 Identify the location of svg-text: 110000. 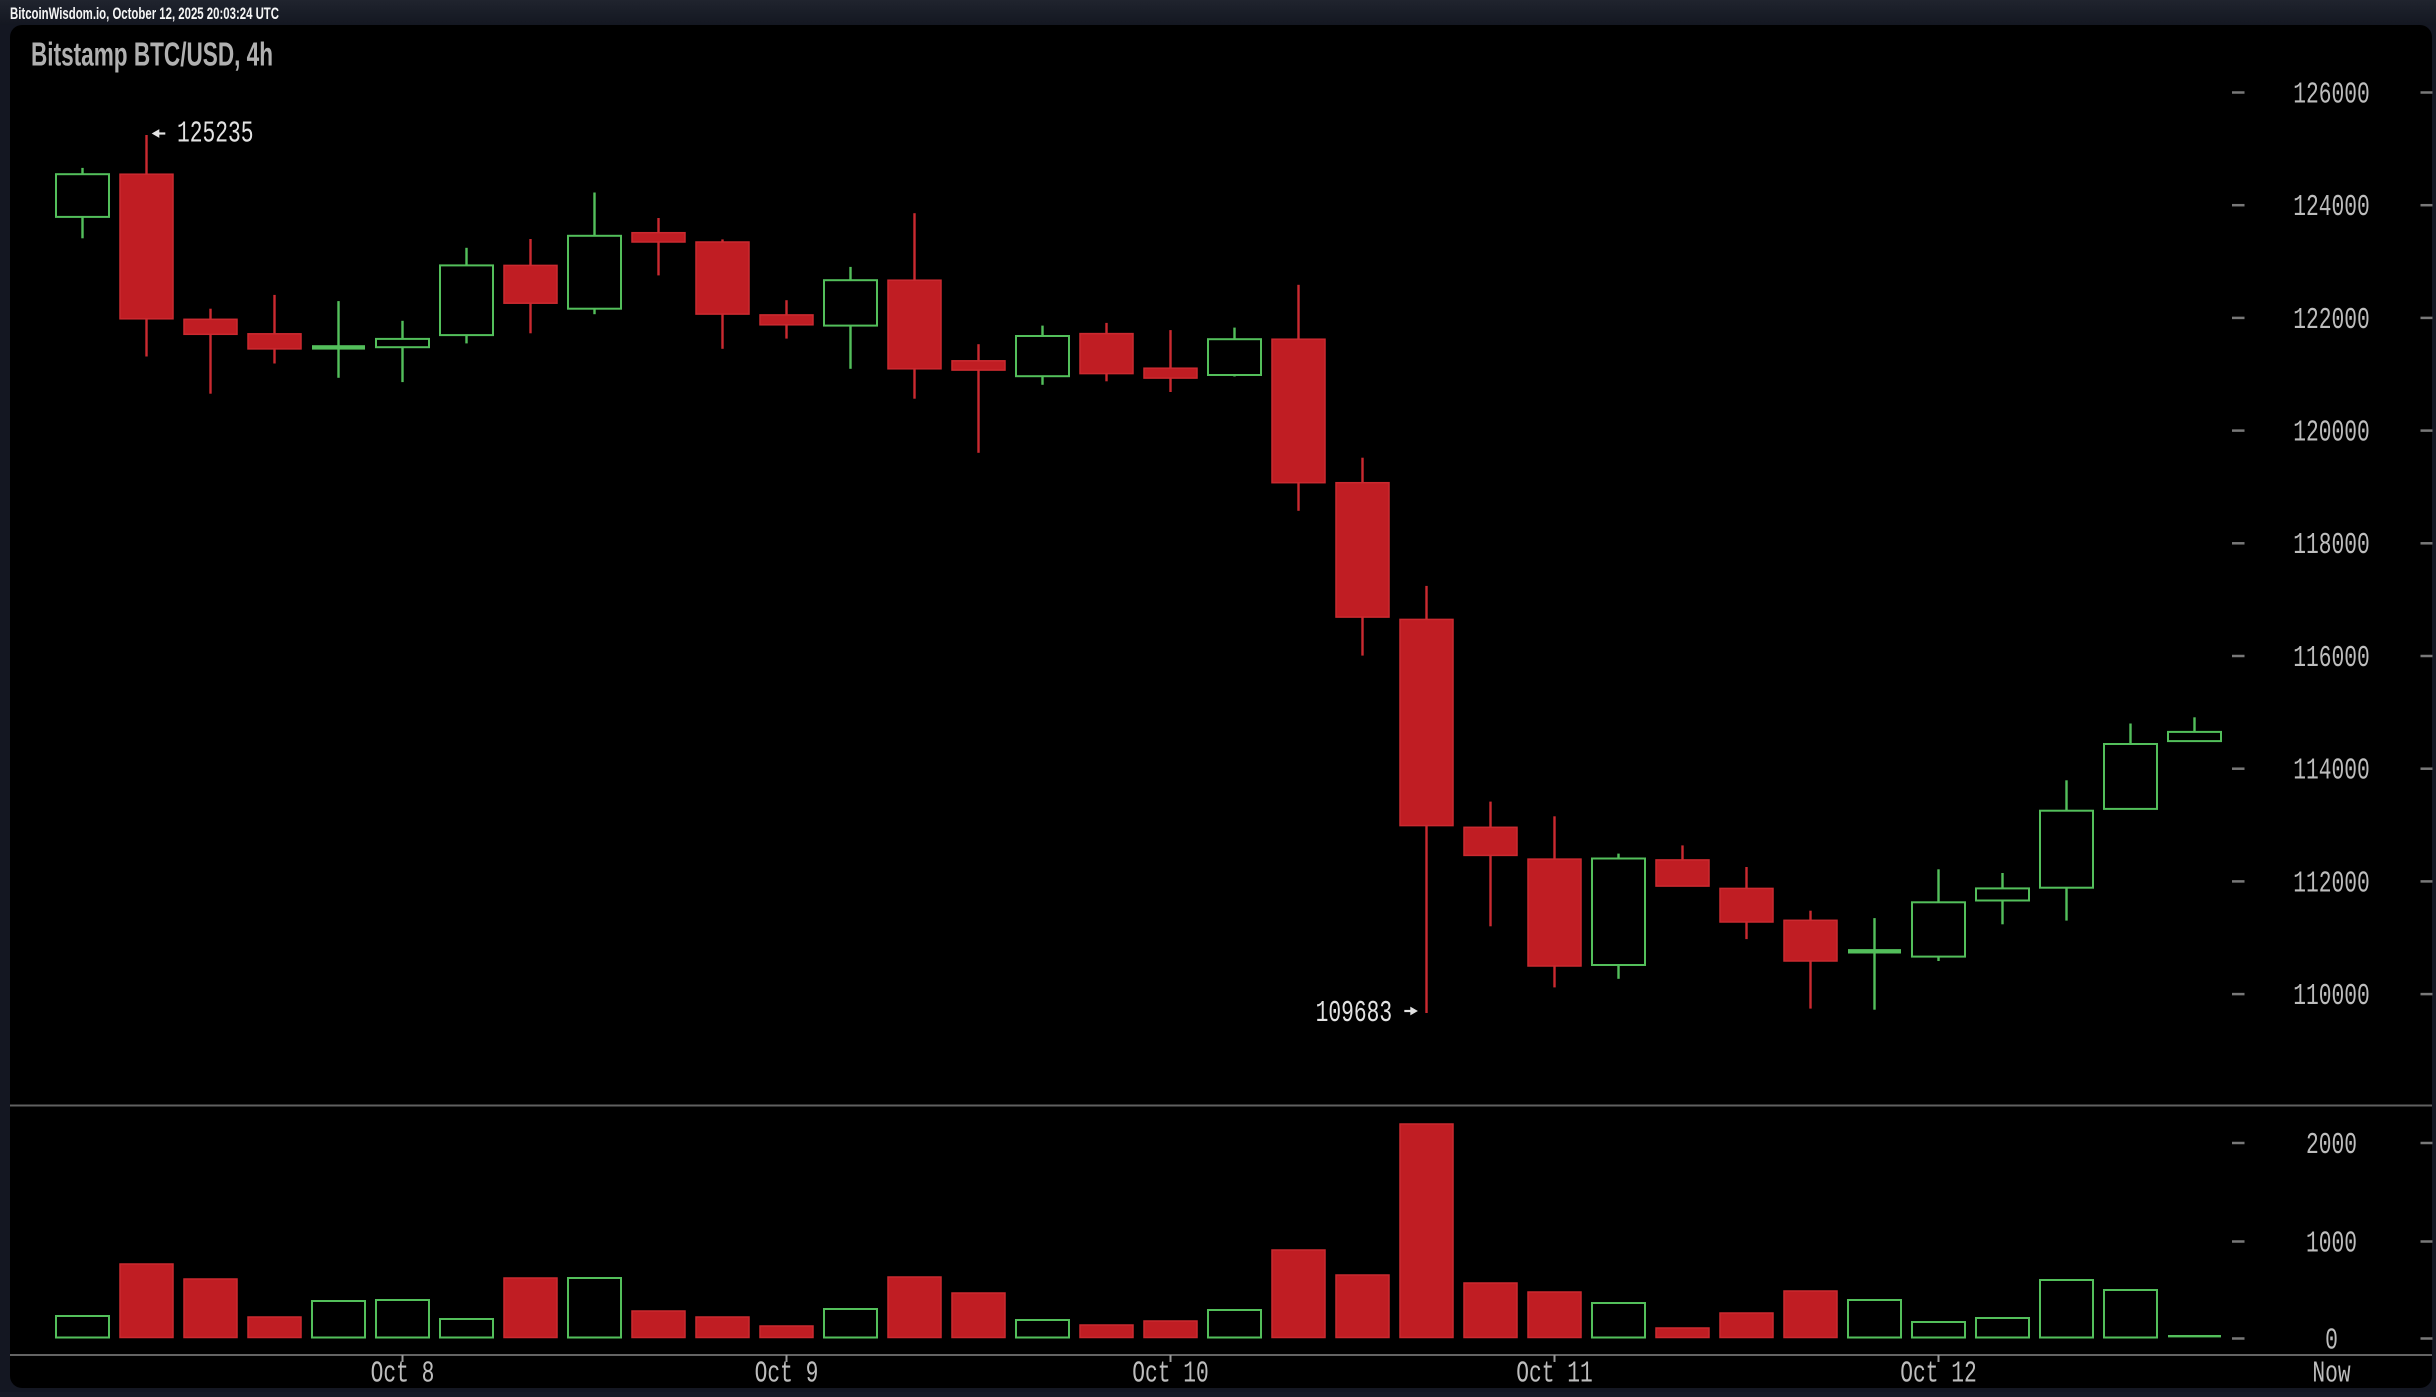
(2331, 996).